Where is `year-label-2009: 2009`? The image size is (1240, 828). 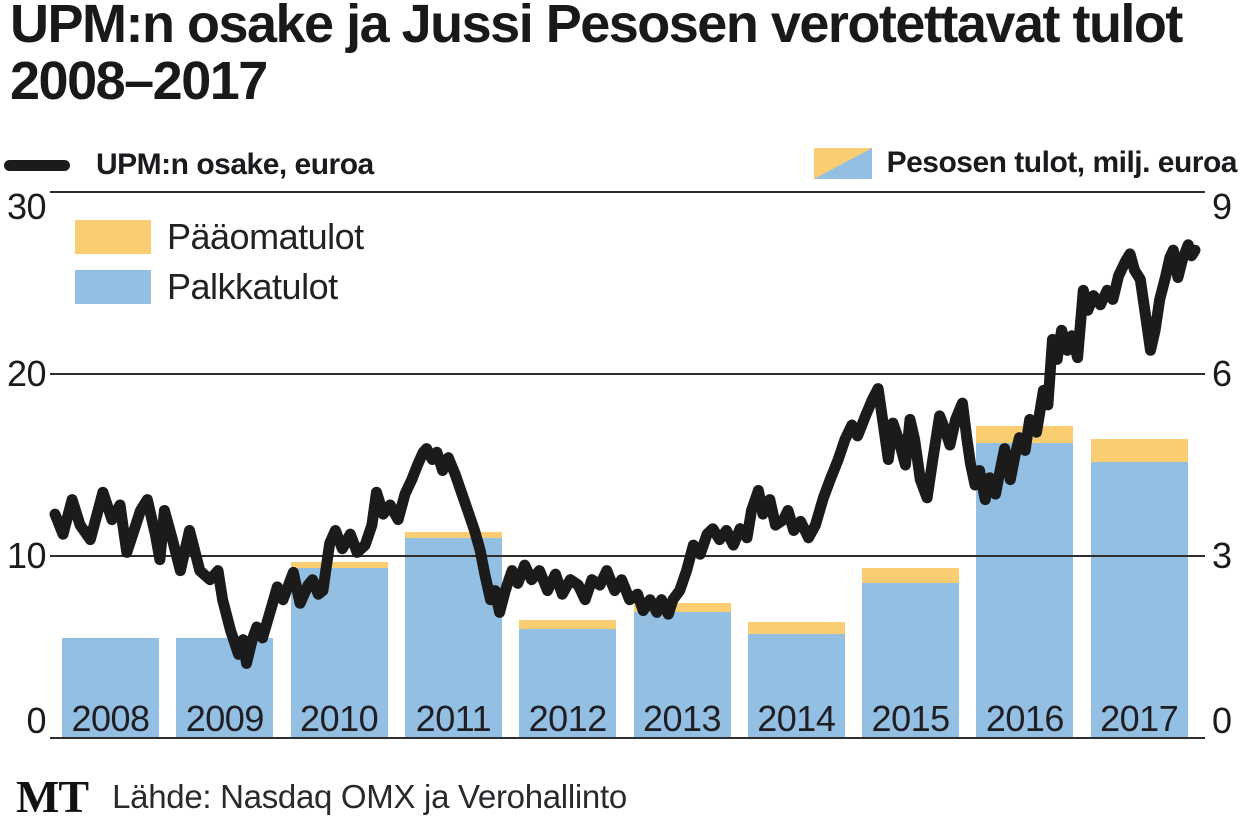
year-label-2009: 2009 is located at coordinates (225, 718).